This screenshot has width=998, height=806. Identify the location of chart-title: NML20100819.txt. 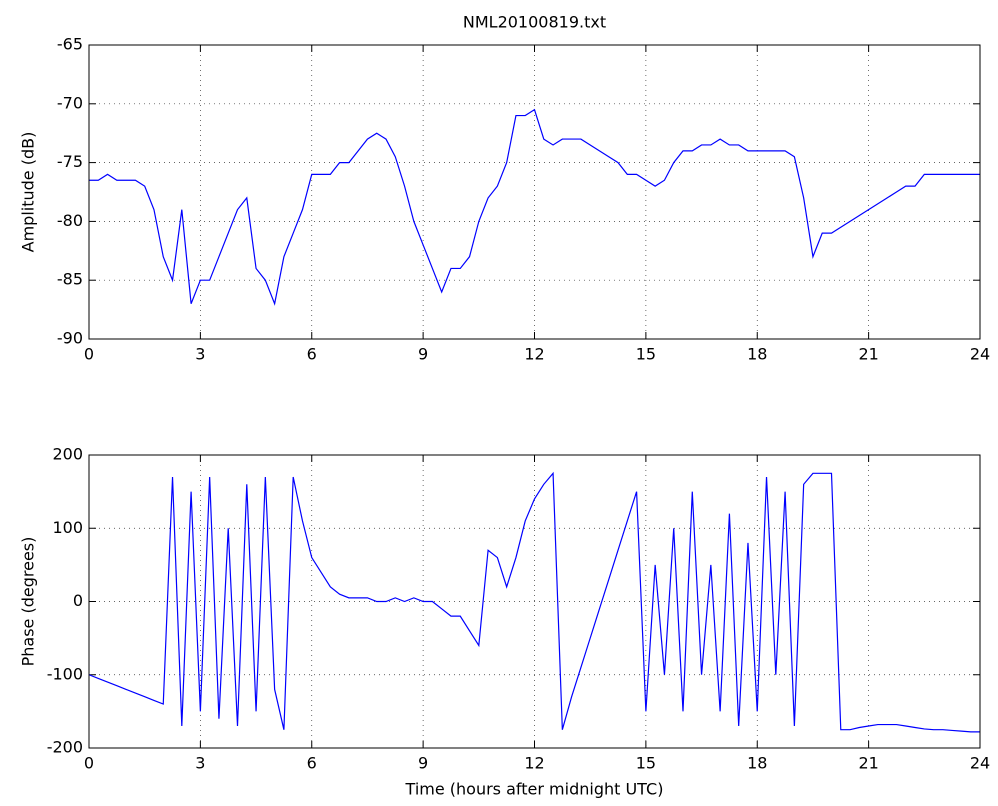
(534, 22).